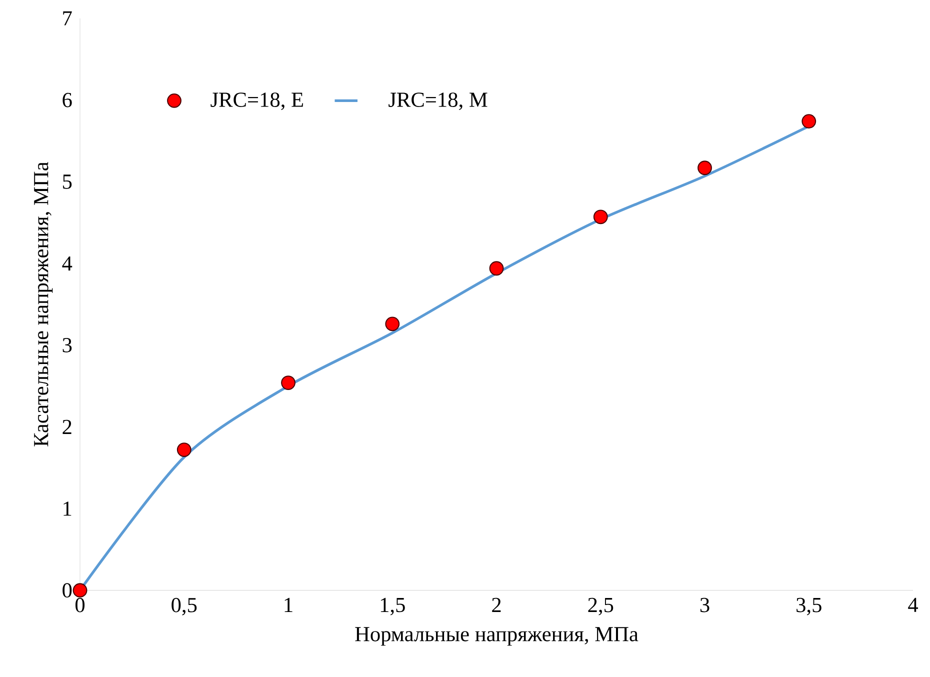 This screenshot has width=930, height=677. Describe the element at coordinates (80, 605) in the screenshot. I see `x-tick-label: 0` at that location.